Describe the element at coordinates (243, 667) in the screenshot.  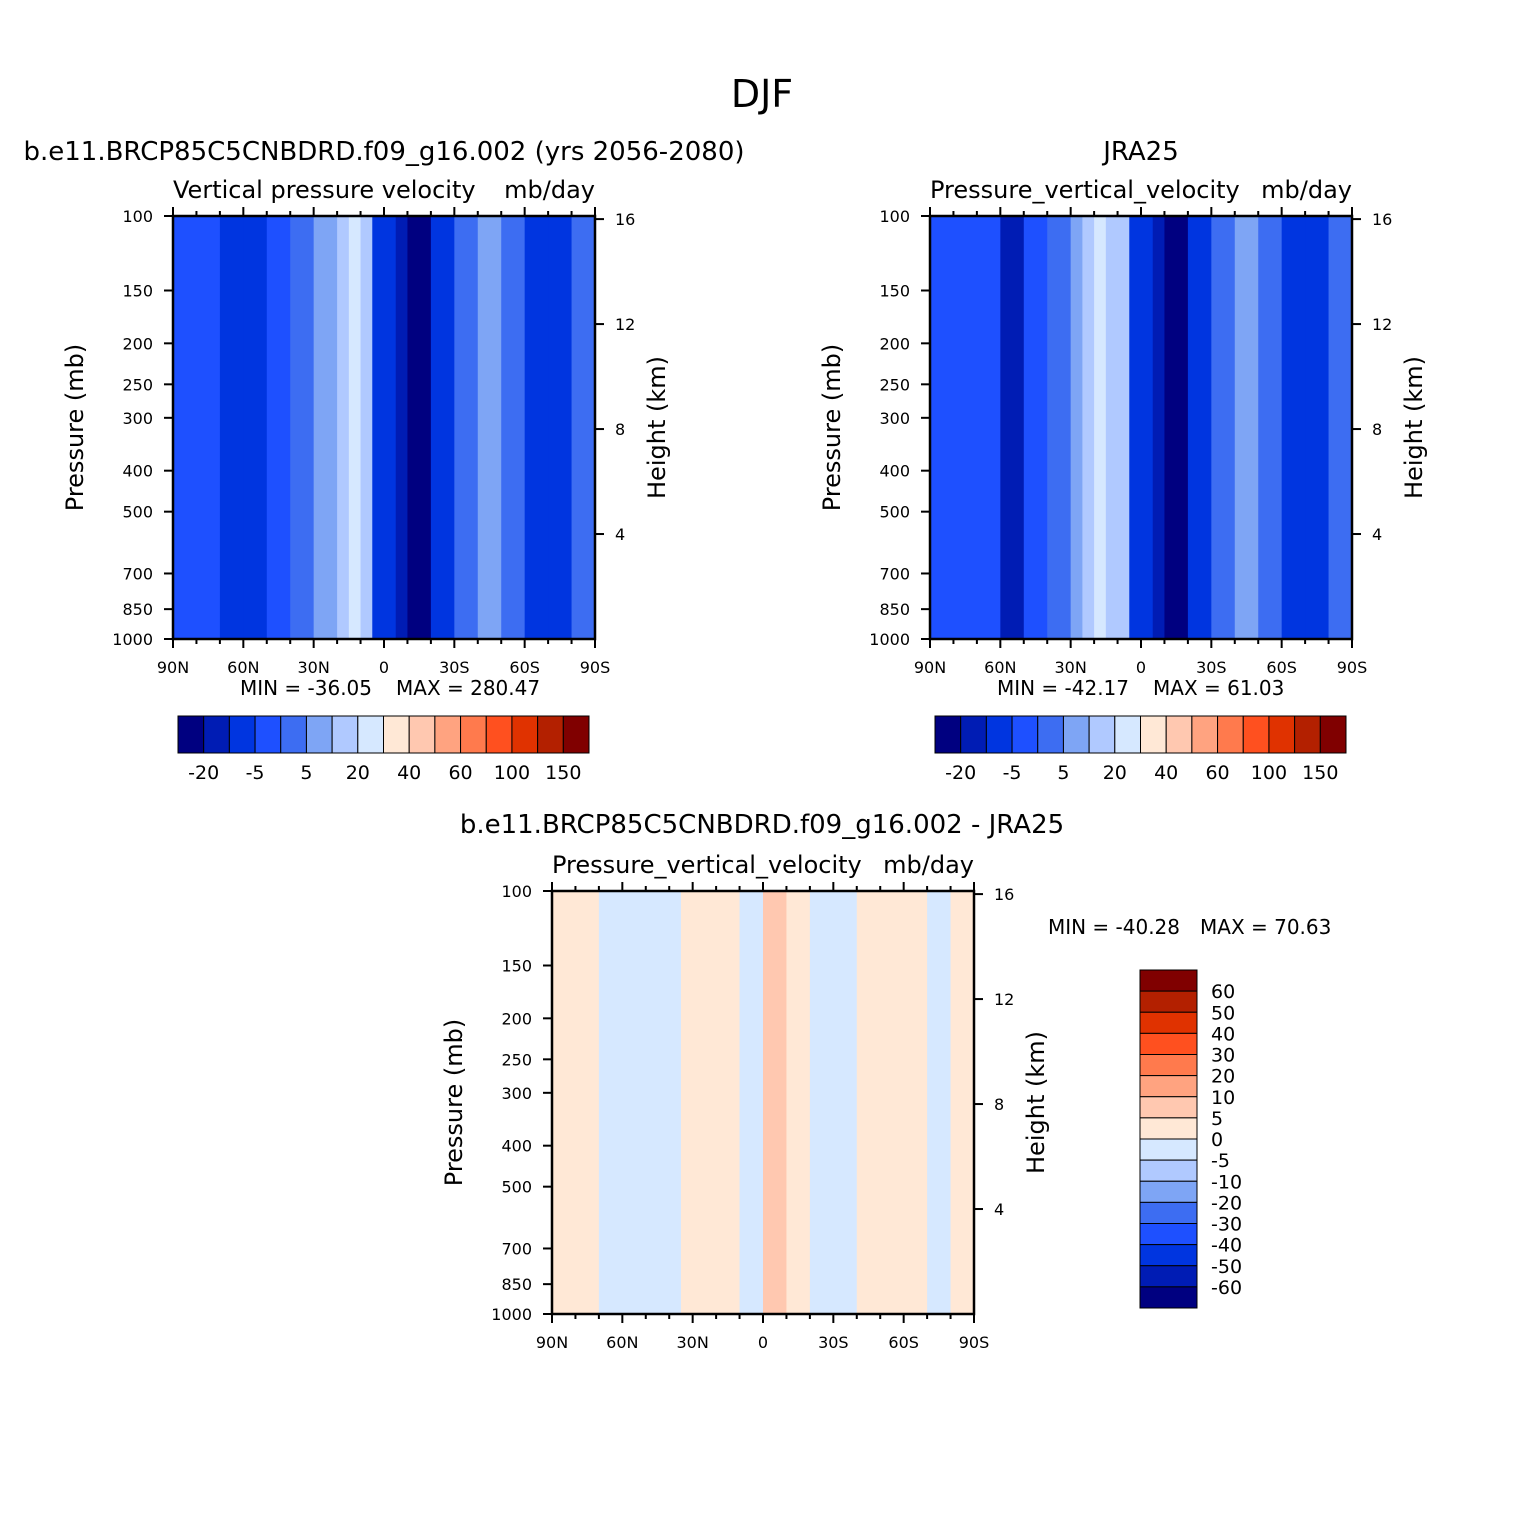
I see `x-tick-label: 60N` at that location.